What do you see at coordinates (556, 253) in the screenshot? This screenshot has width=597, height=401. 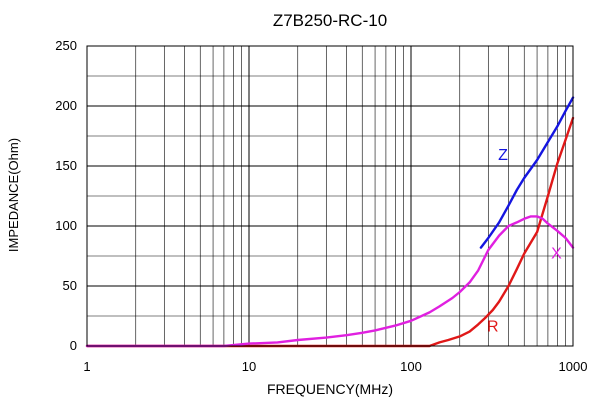 I see `series-label-x: X` at bounding box center [556, 253].